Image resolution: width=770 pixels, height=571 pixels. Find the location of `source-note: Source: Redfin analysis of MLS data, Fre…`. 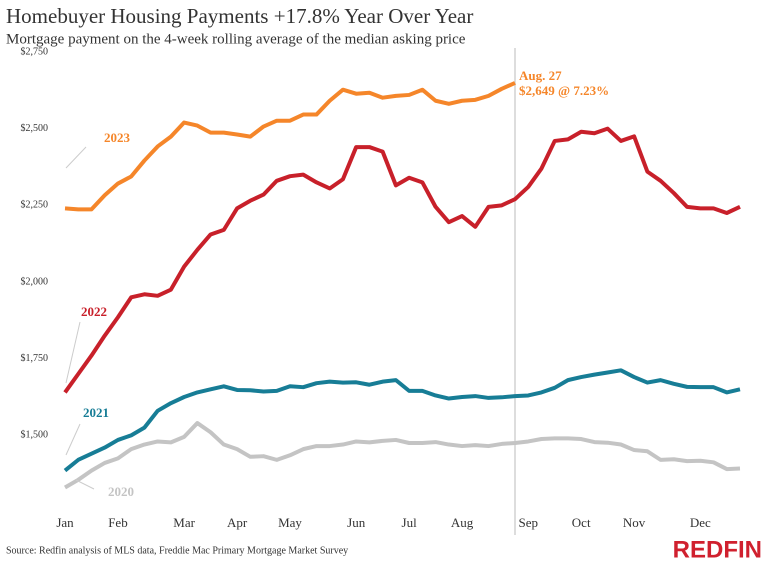

source-note: Source: Redfin analysis of MLS data, Fre… is located at coordinates (177, 550).